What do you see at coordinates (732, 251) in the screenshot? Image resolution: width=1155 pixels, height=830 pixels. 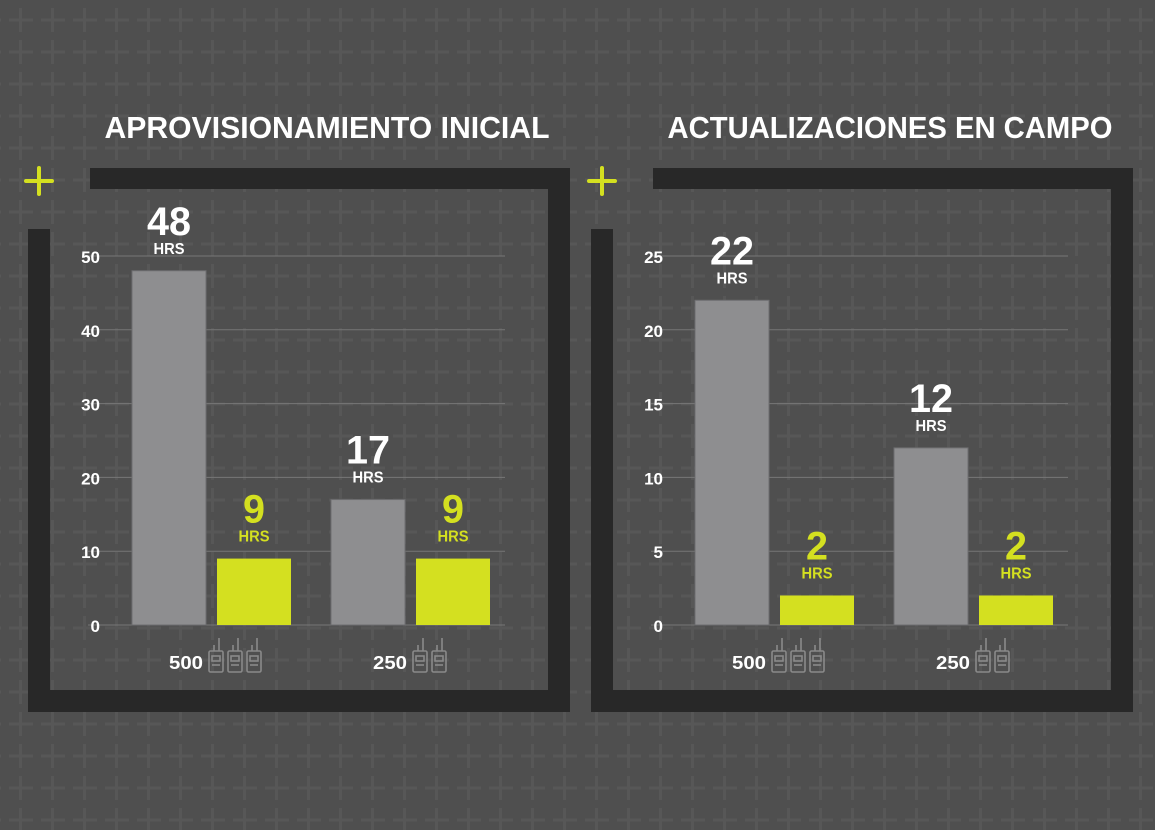 I see `data-label-value: 22` at bounding box center [732, 251].